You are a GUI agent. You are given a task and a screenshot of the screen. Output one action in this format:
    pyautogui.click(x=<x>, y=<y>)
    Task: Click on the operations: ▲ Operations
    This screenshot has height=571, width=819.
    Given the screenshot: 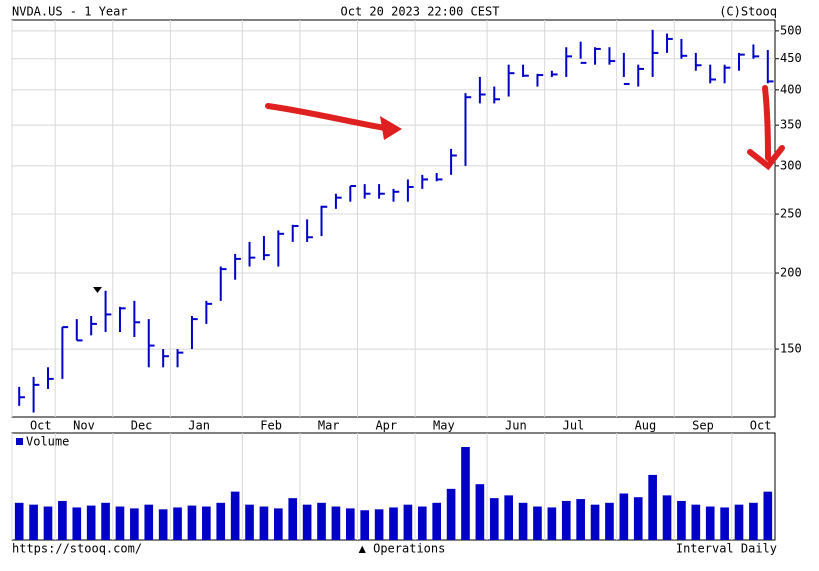 What is the action you would take?
    pyautogui.click(x=402, y=549)
    